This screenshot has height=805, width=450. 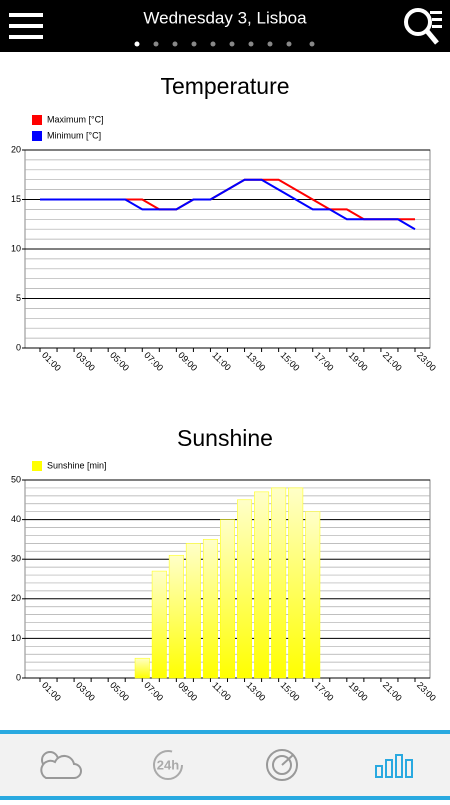 I want to click on radar-mid, so click(x=282, y=765).